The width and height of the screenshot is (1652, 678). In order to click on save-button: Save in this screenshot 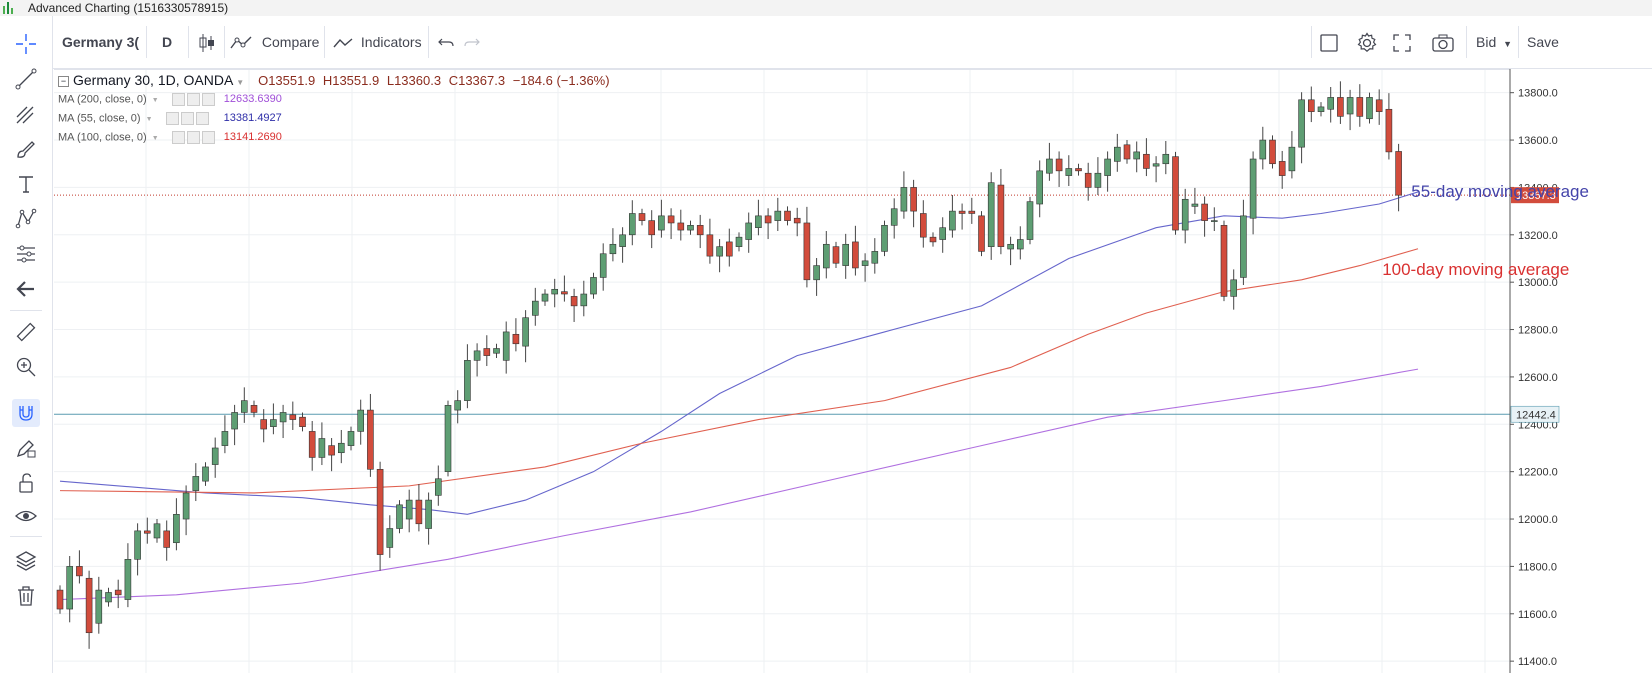, I will do `click(1543, 42)`.